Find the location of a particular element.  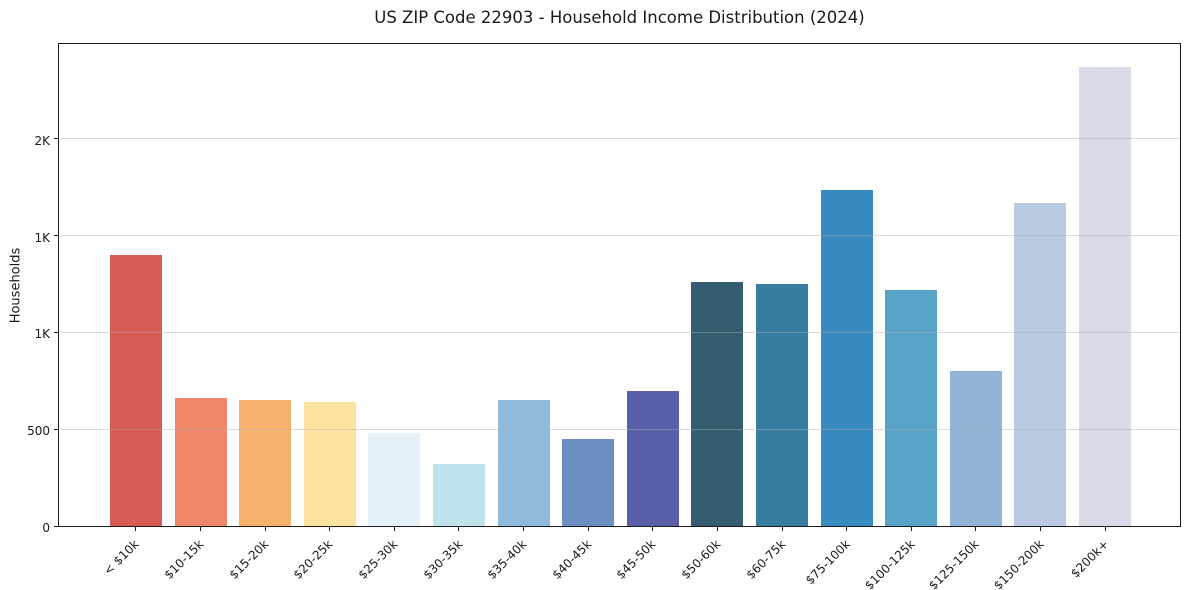

x-tick-label: $25-30k is located at coordinates (378, 559).